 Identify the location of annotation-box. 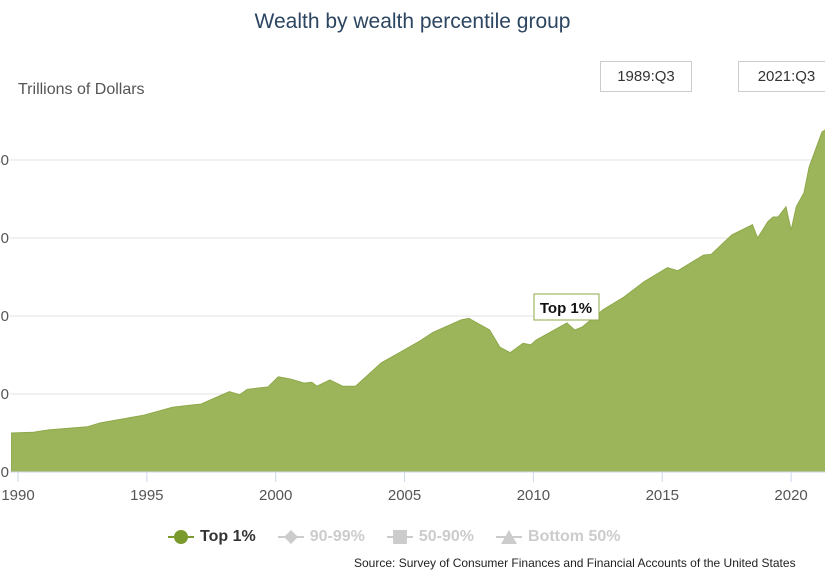
(566, 307).